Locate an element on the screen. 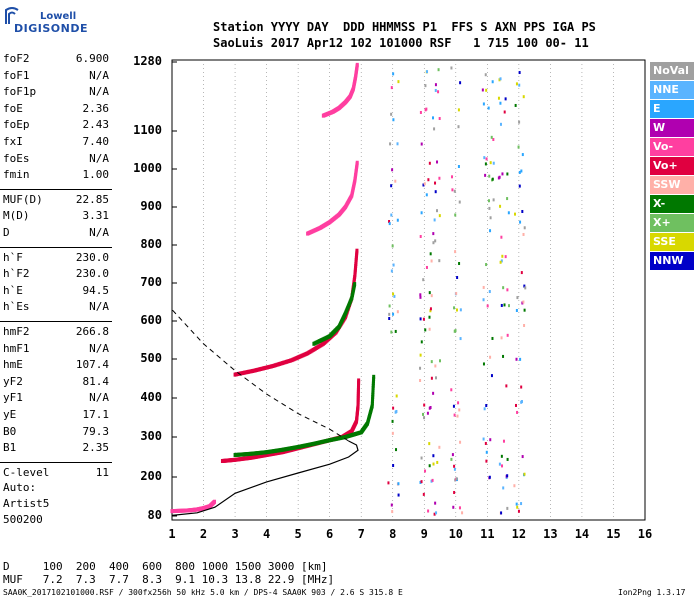  legend-item: SSW is located at coordinates (672, 185).